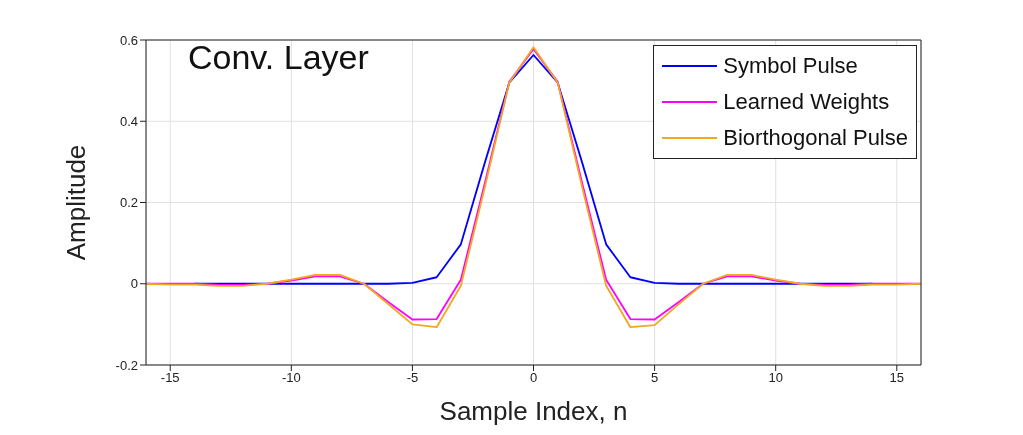 The width and height of the screenshot is (1023, 435). Describe the element at coordinates (806, 102) in the screenshot. I see `legend-label: Learned Weights` at that location.